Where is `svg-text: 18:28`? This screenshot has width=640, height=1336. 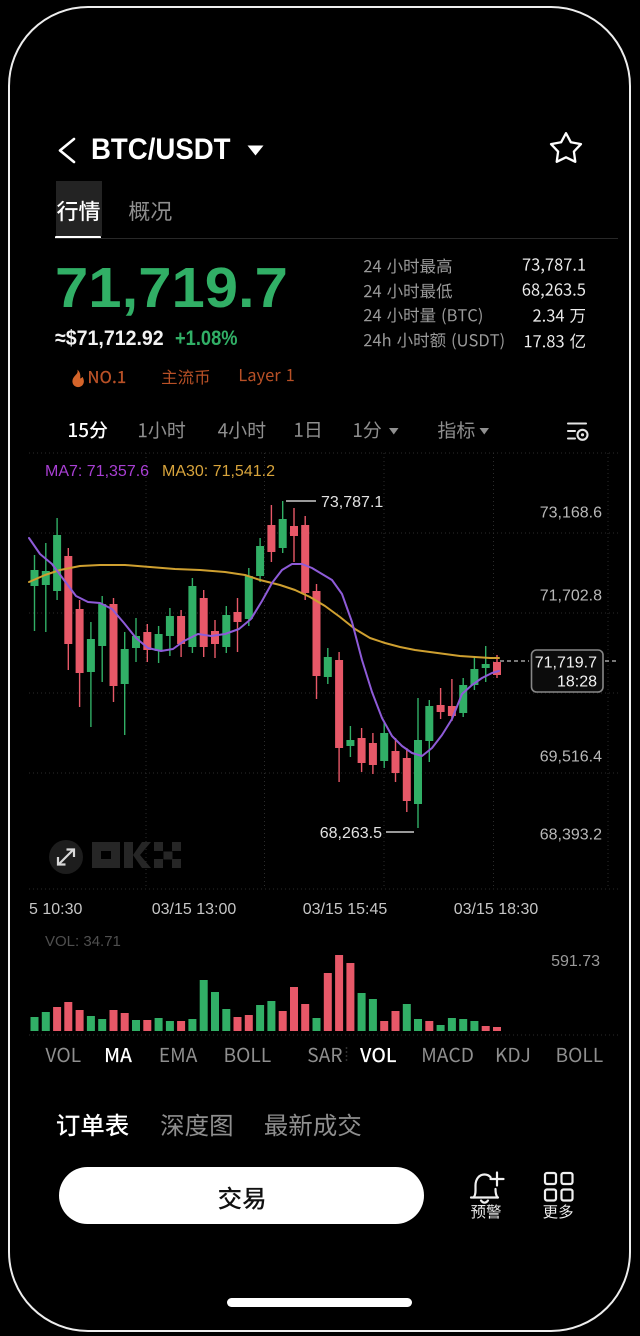
svg-text: 18:28 is located at coordinates (577, 682).